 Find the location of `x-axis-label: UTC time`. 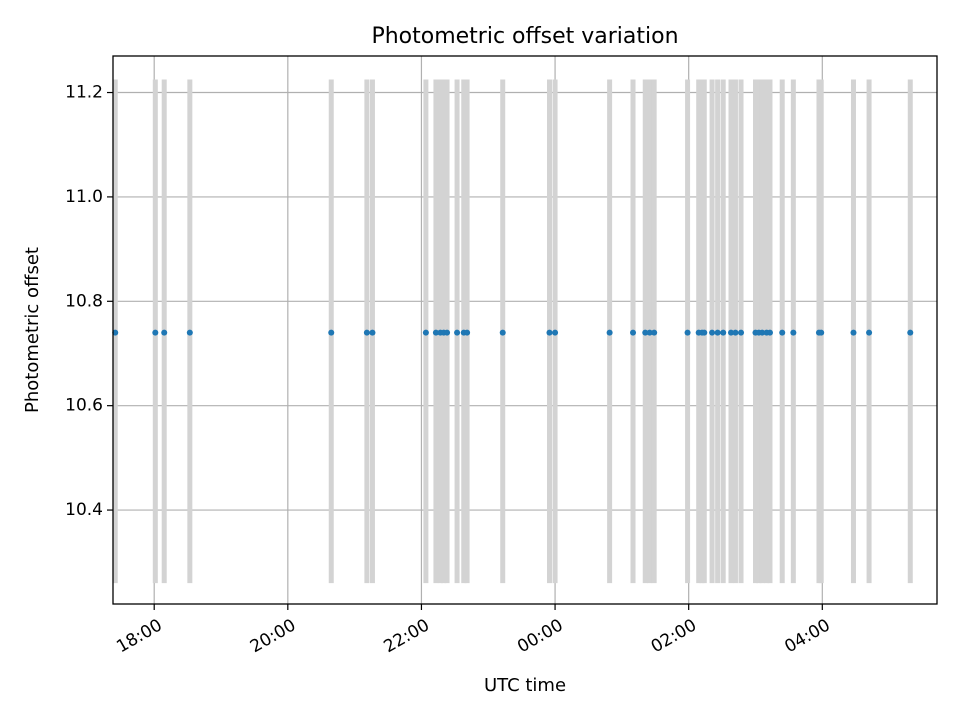

x-axis-label: UTC time is located at coordinates (525, 685).